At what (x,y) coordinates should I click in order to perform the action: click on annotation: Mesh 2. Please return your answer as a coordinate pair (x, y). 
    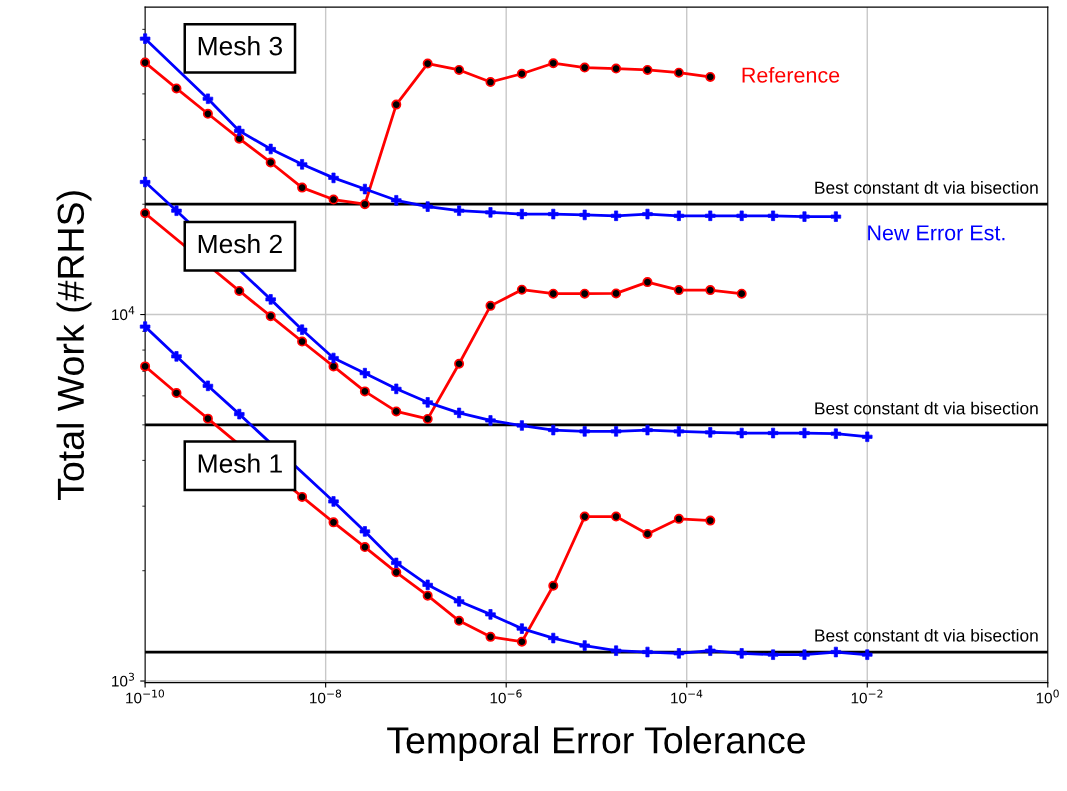
    Looking at the image, I should click on (240, 243).